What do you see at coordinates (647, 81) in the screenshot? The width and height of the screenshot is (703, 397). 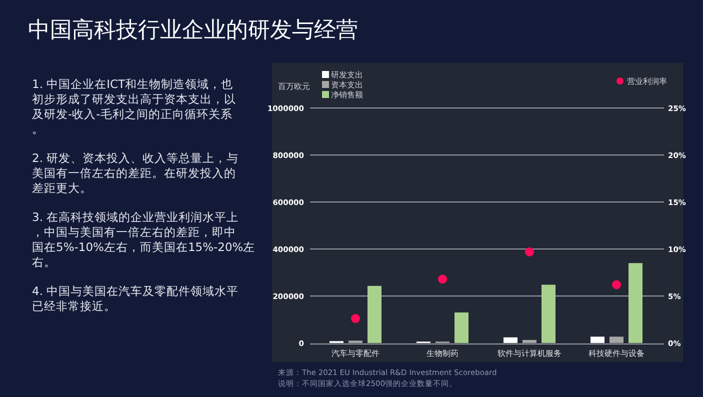 I see `legend-label: 营业利润率` at bounding box center [647, 81].